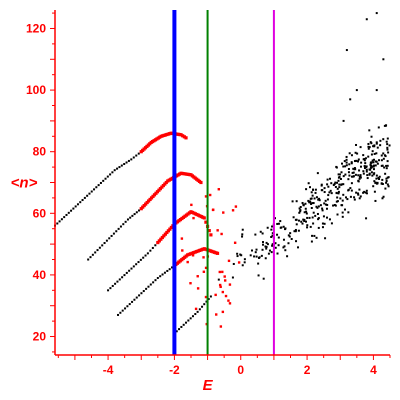  What do you see at coordinates (208, 385) in the screenshot?
I see `x-axis-label: E` at bounding box center [208, 385].